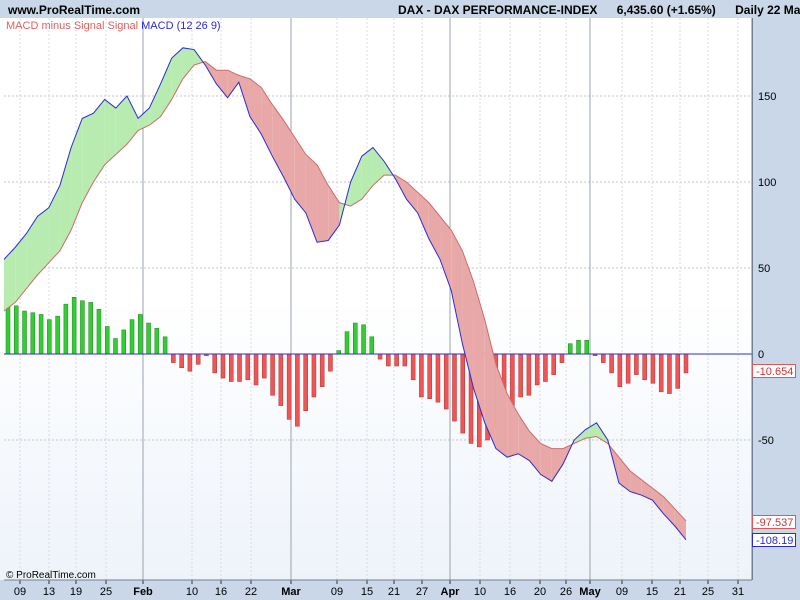  Describe the element at coordinates (143, 592) in the screenshot. I see `x-tick-label: Feb` at that location.